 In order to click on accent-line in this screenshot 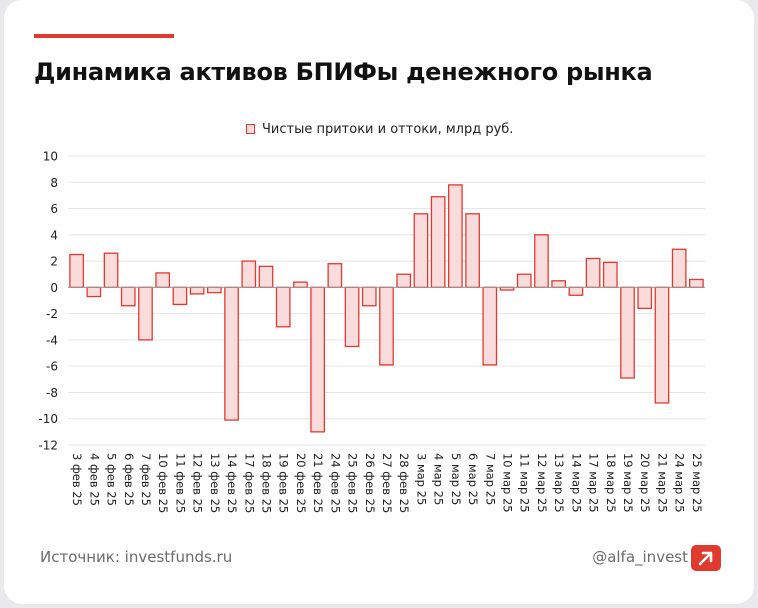, I will do `click(104, 36)`.